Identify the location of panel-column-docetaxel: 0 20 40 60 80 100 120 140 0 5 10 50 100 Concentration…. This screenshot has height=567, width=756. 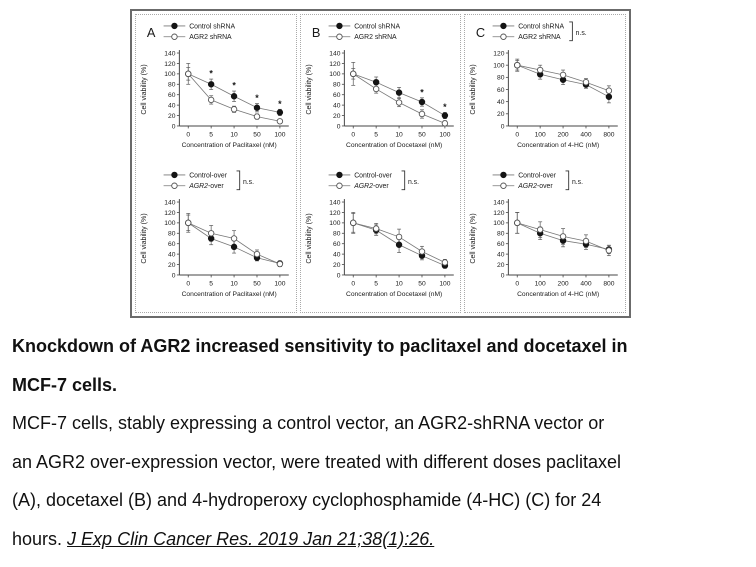
(380, 163).